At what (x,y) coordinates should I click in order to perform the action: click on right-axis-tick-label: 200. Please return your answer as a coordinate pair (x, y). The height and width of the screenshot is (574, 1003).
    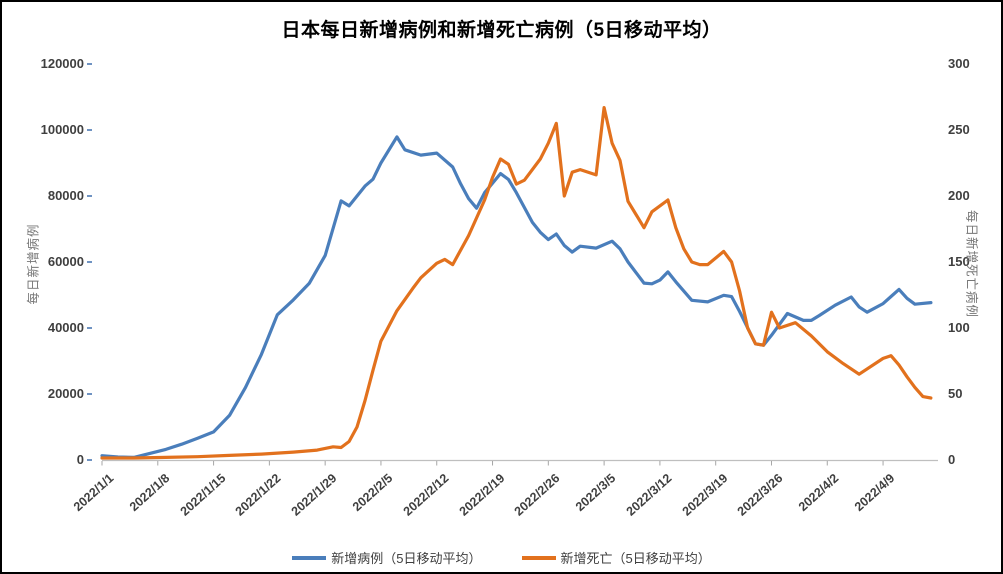
    Looking at the image, I should click on (959, 195).